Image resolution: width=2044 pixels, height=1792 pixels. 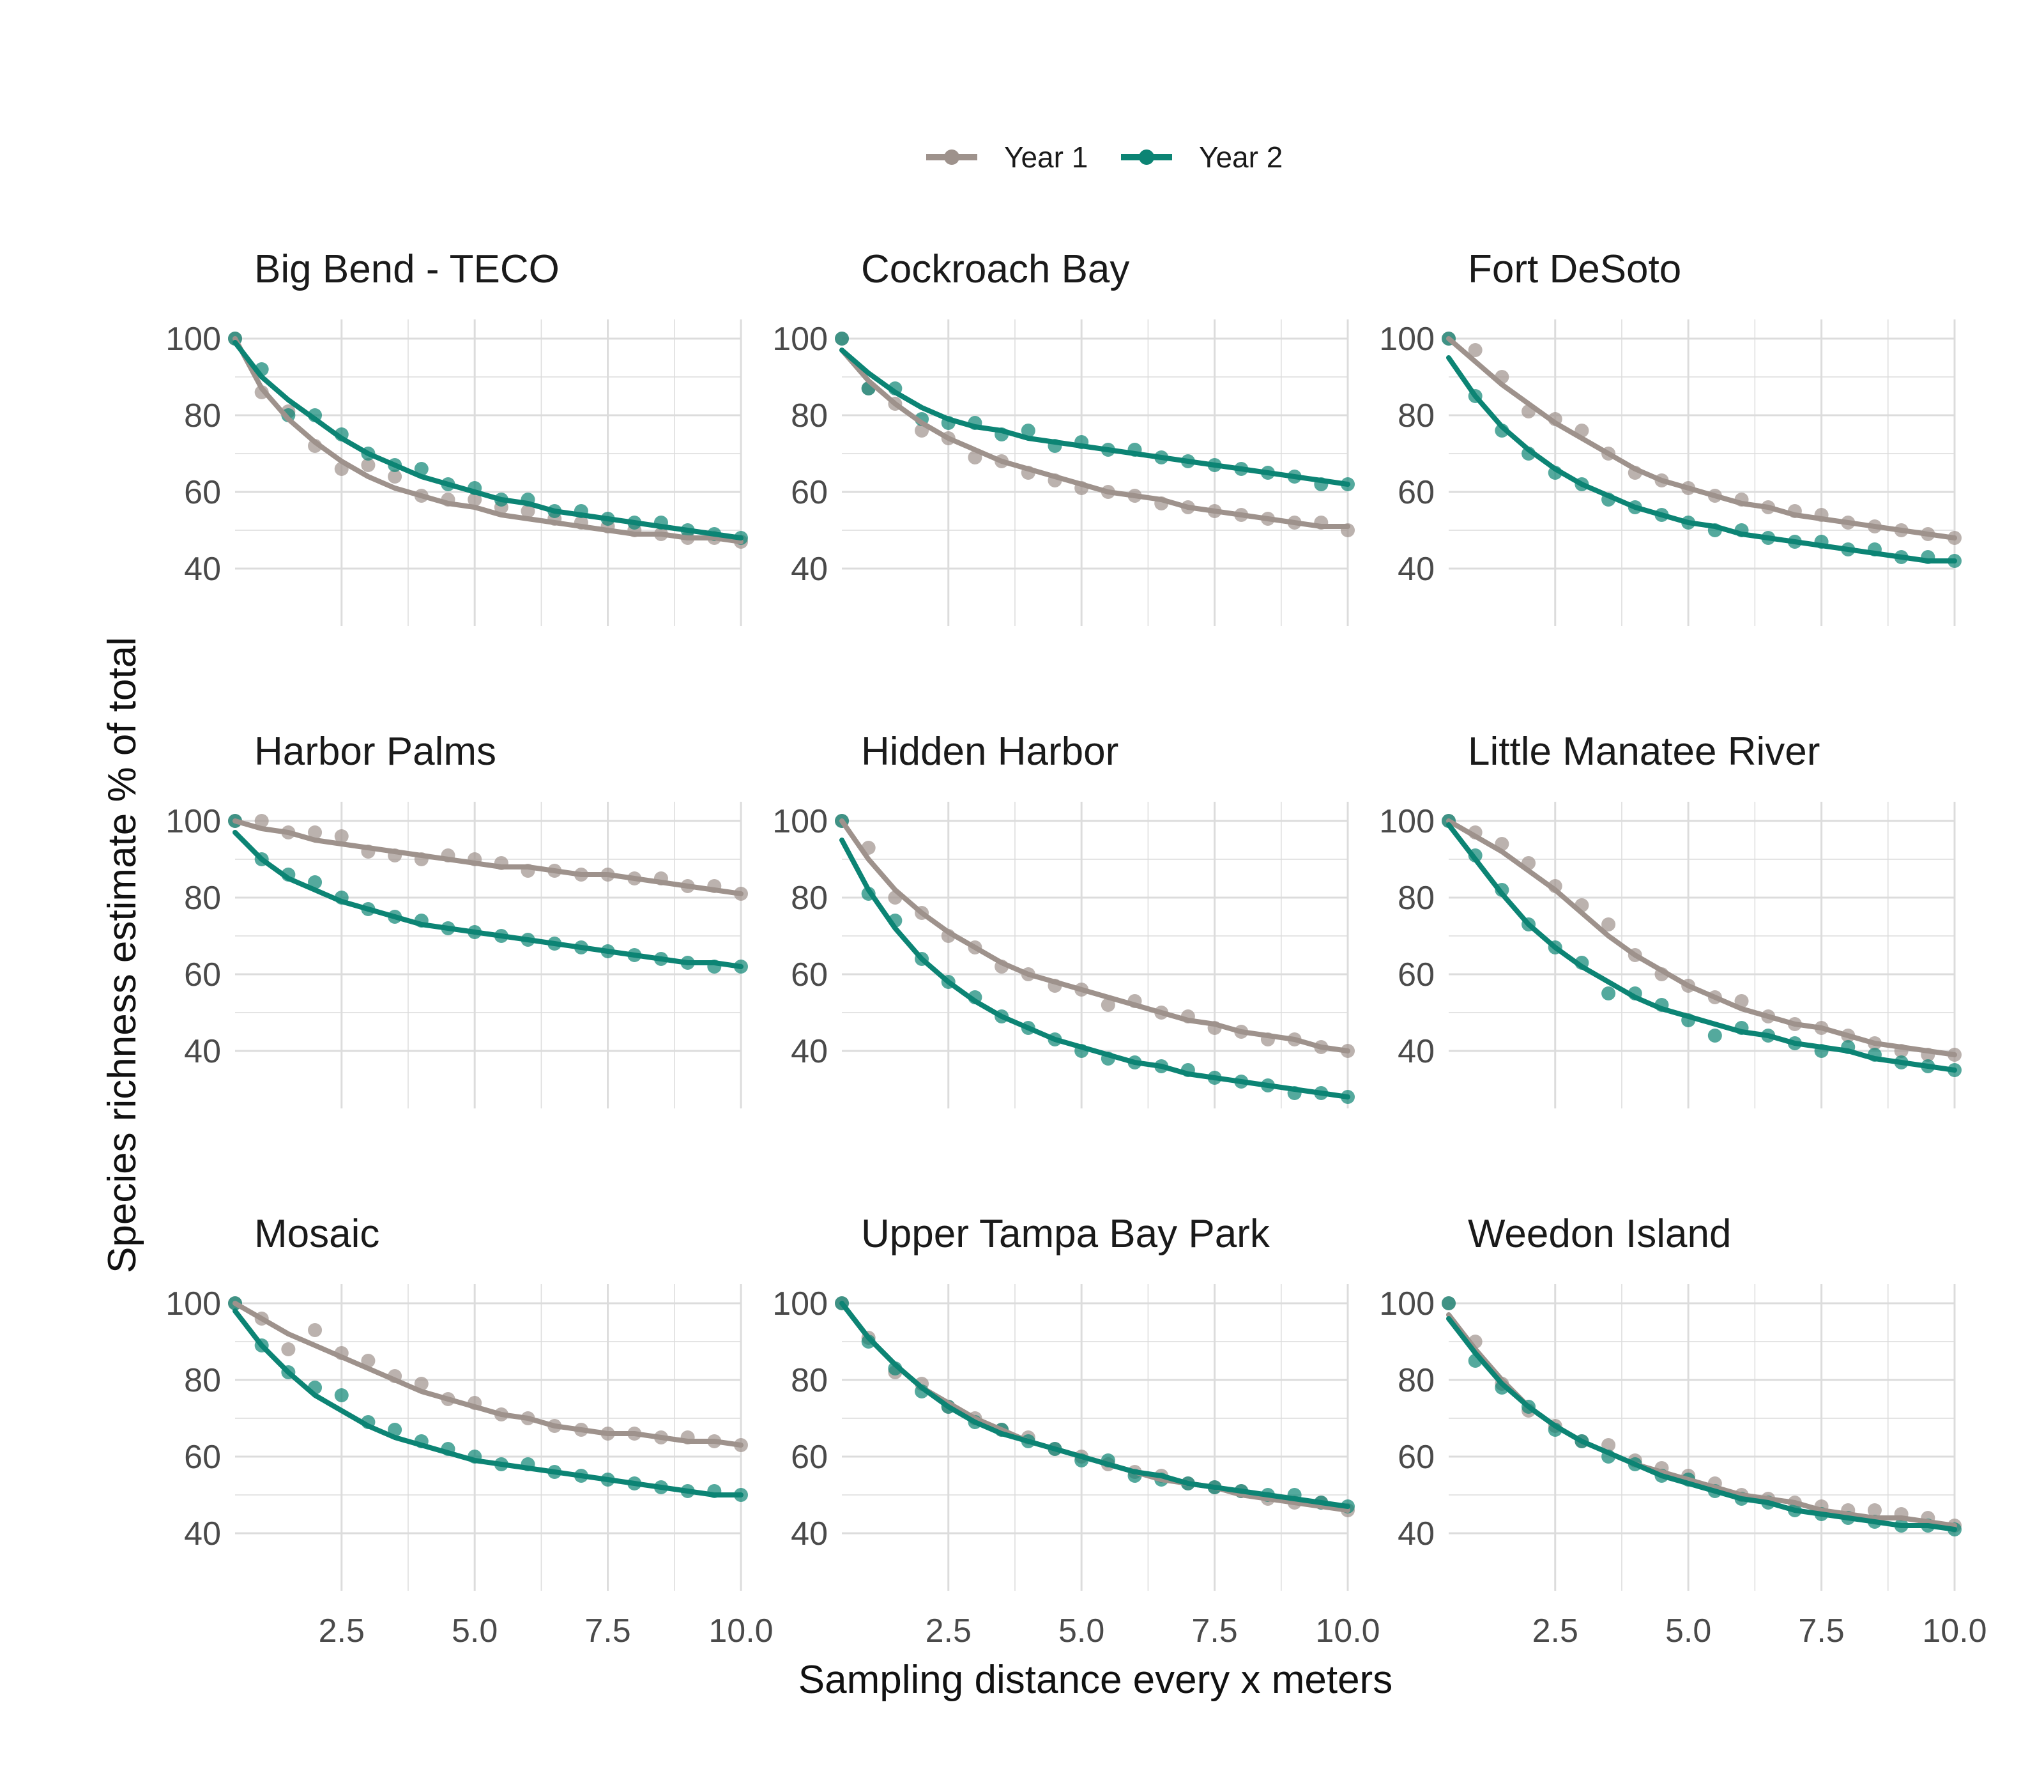 I want to click on panel-title: Cockroach Bay, so click(x=995, y=269).